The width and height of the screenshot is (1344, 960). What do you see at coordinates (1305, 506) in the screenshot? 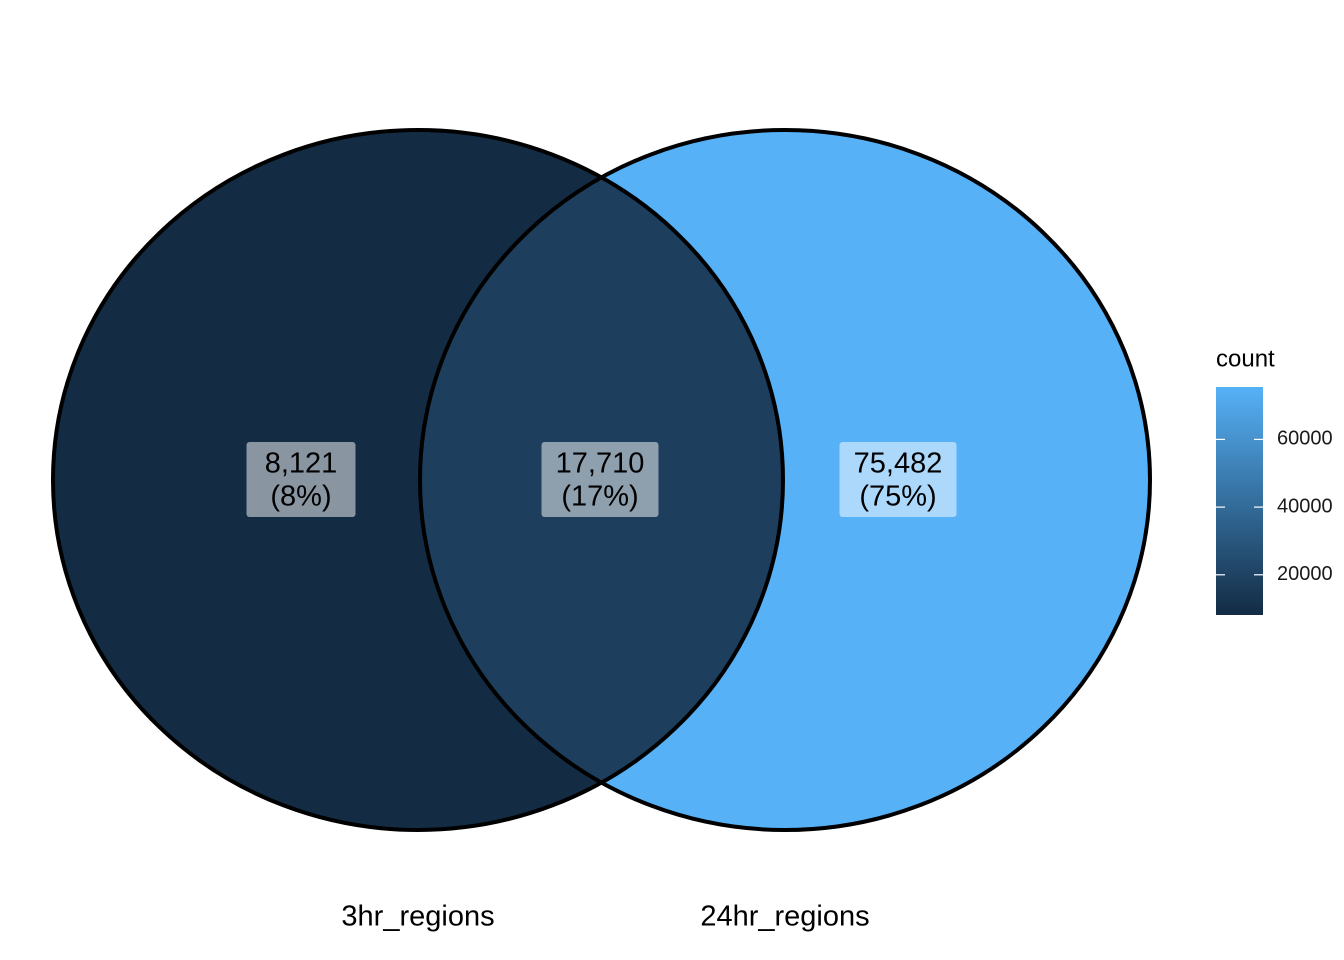
I see `colorbar-tick-label: 40000` at bounding box center [1305, 506].